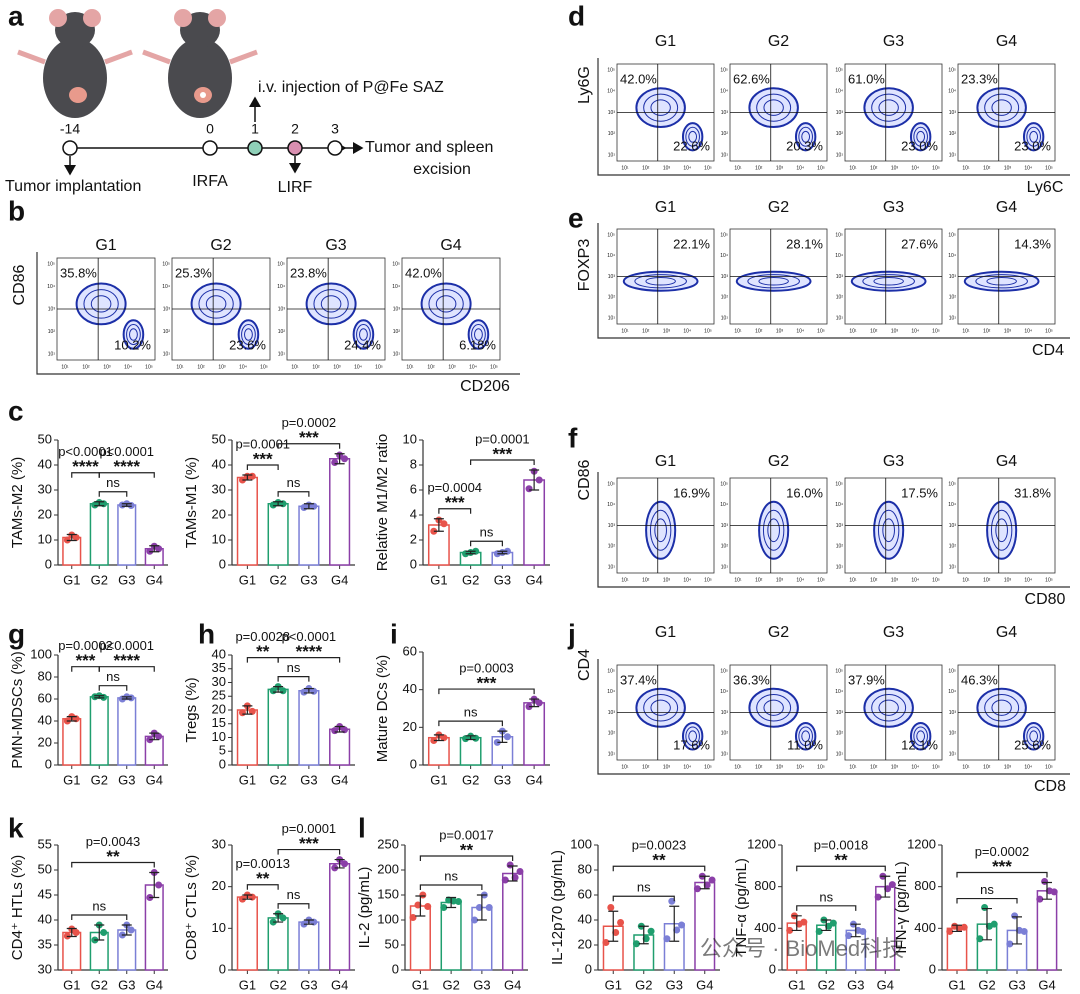 This screenshot has width=1080, height=994. Describe the element at coordinates (219, 695) in the screenshot. I see `y-tick-label: 25` at that location.